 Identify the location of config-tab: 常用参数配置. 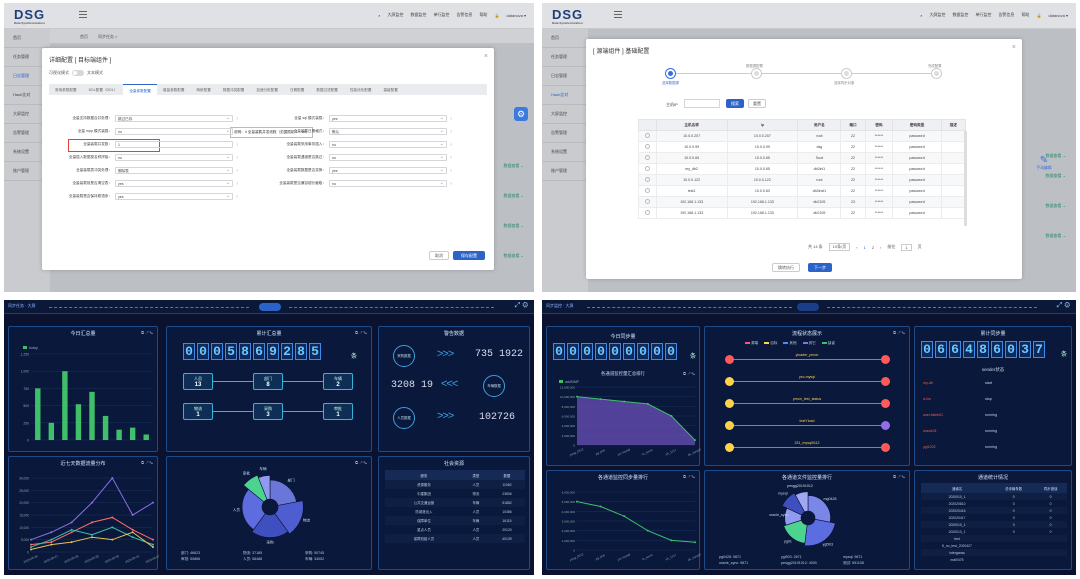
(66, 90).